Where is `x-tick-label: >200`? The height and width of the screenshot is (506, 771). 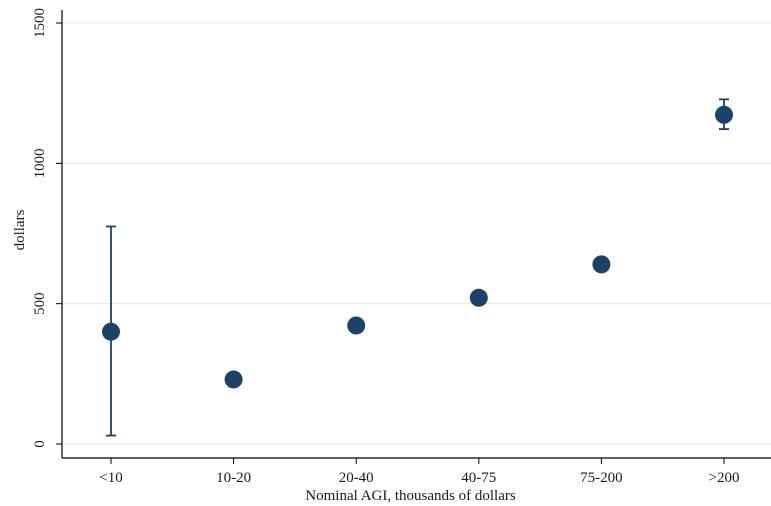 x-tick-label: >200 is located at coordinates (724, 478).